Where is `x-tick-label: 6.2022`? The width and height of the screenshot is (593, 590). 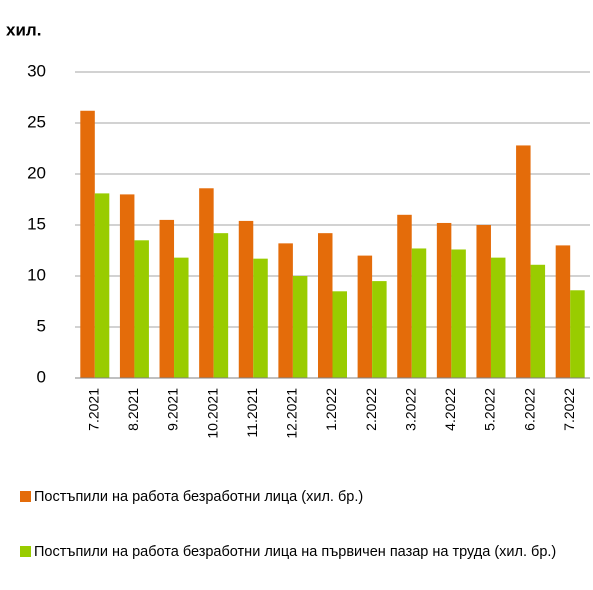
x-tick-label: 6.2022 is located at coordinates (529, 409).